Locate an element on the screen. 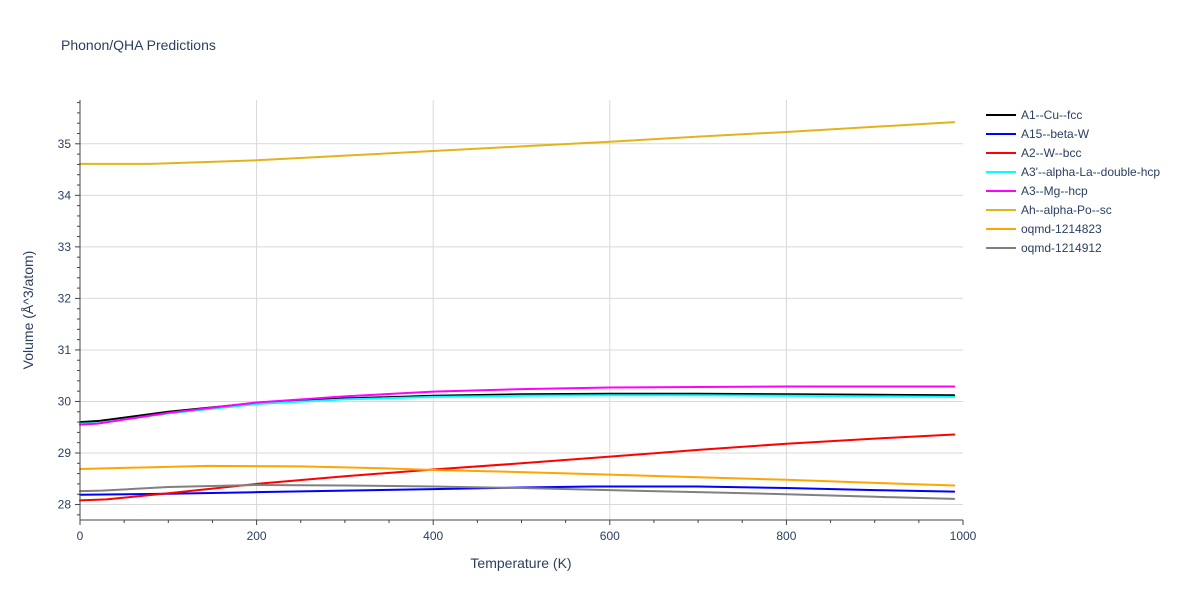 The width and height of the screenshot is (1200, 600). legend-label: oqmd-1214912 is located at coordinates (1061, 248).